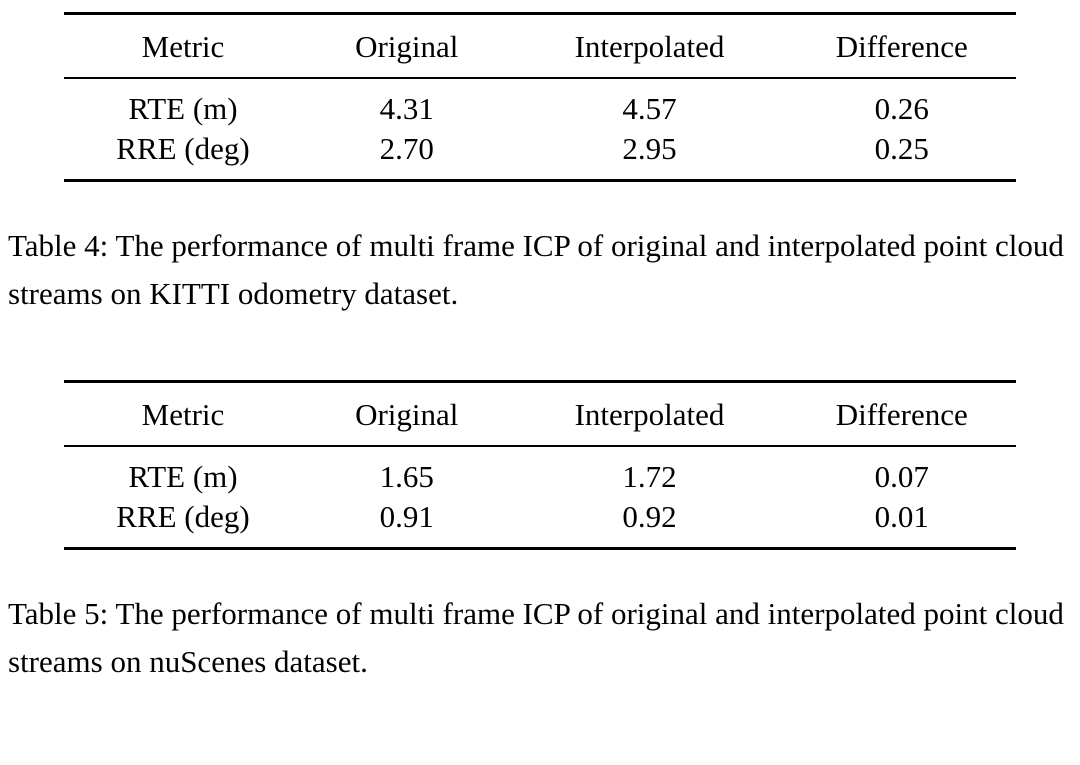  I want to click on value-cell: 0.26, so click(901, 108).